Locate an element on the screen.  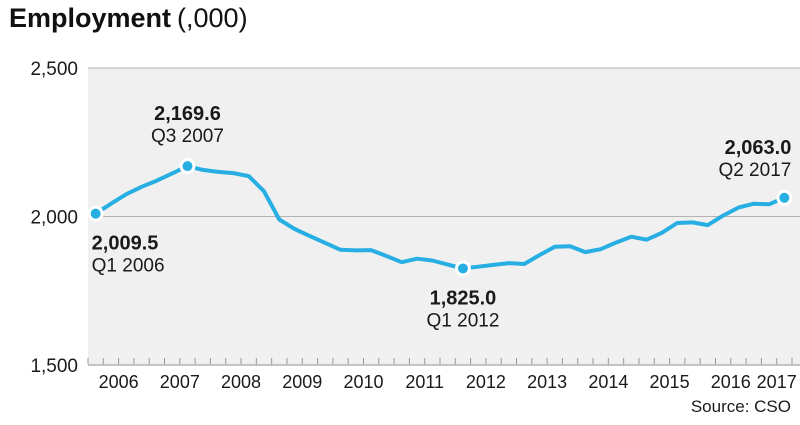
x-axis-label: 2016 is located at coordinates (731, 382).